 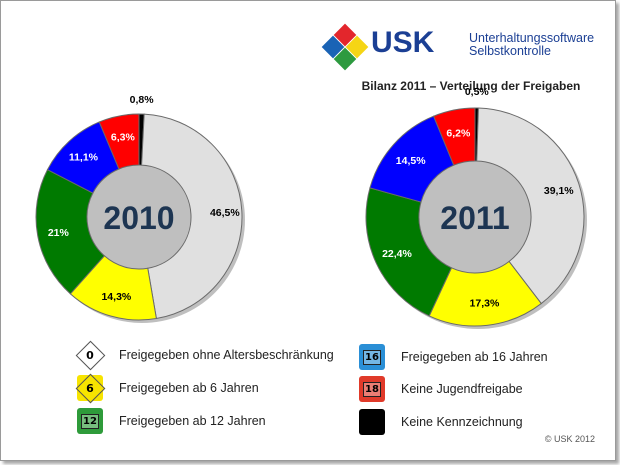 I want to click on no-rating-badge-icon, so click(x=372, y=422).